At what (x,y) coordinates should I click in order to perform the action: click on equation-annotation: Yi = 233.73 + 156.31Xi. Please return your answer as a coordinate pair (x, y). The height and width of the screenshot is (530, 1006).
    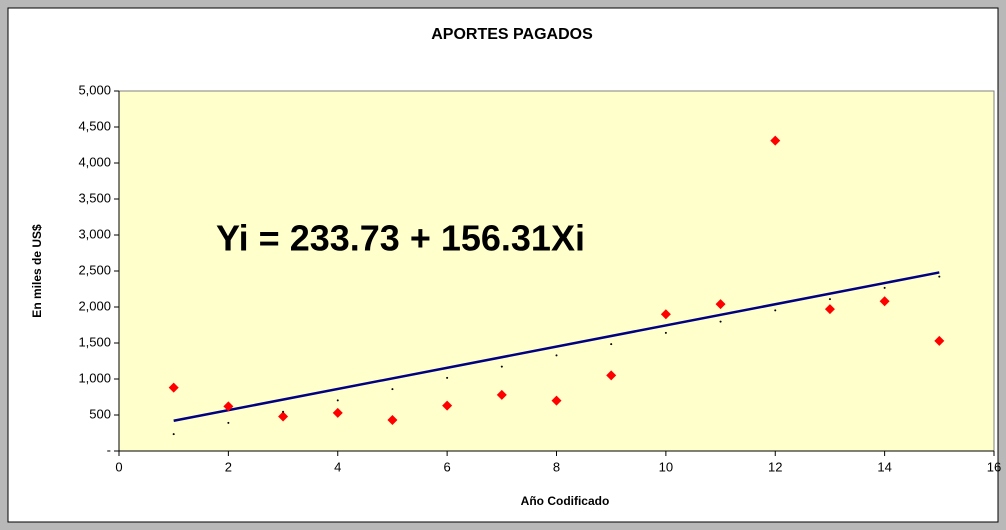
    Looking at the image, I should click on (400, 238).